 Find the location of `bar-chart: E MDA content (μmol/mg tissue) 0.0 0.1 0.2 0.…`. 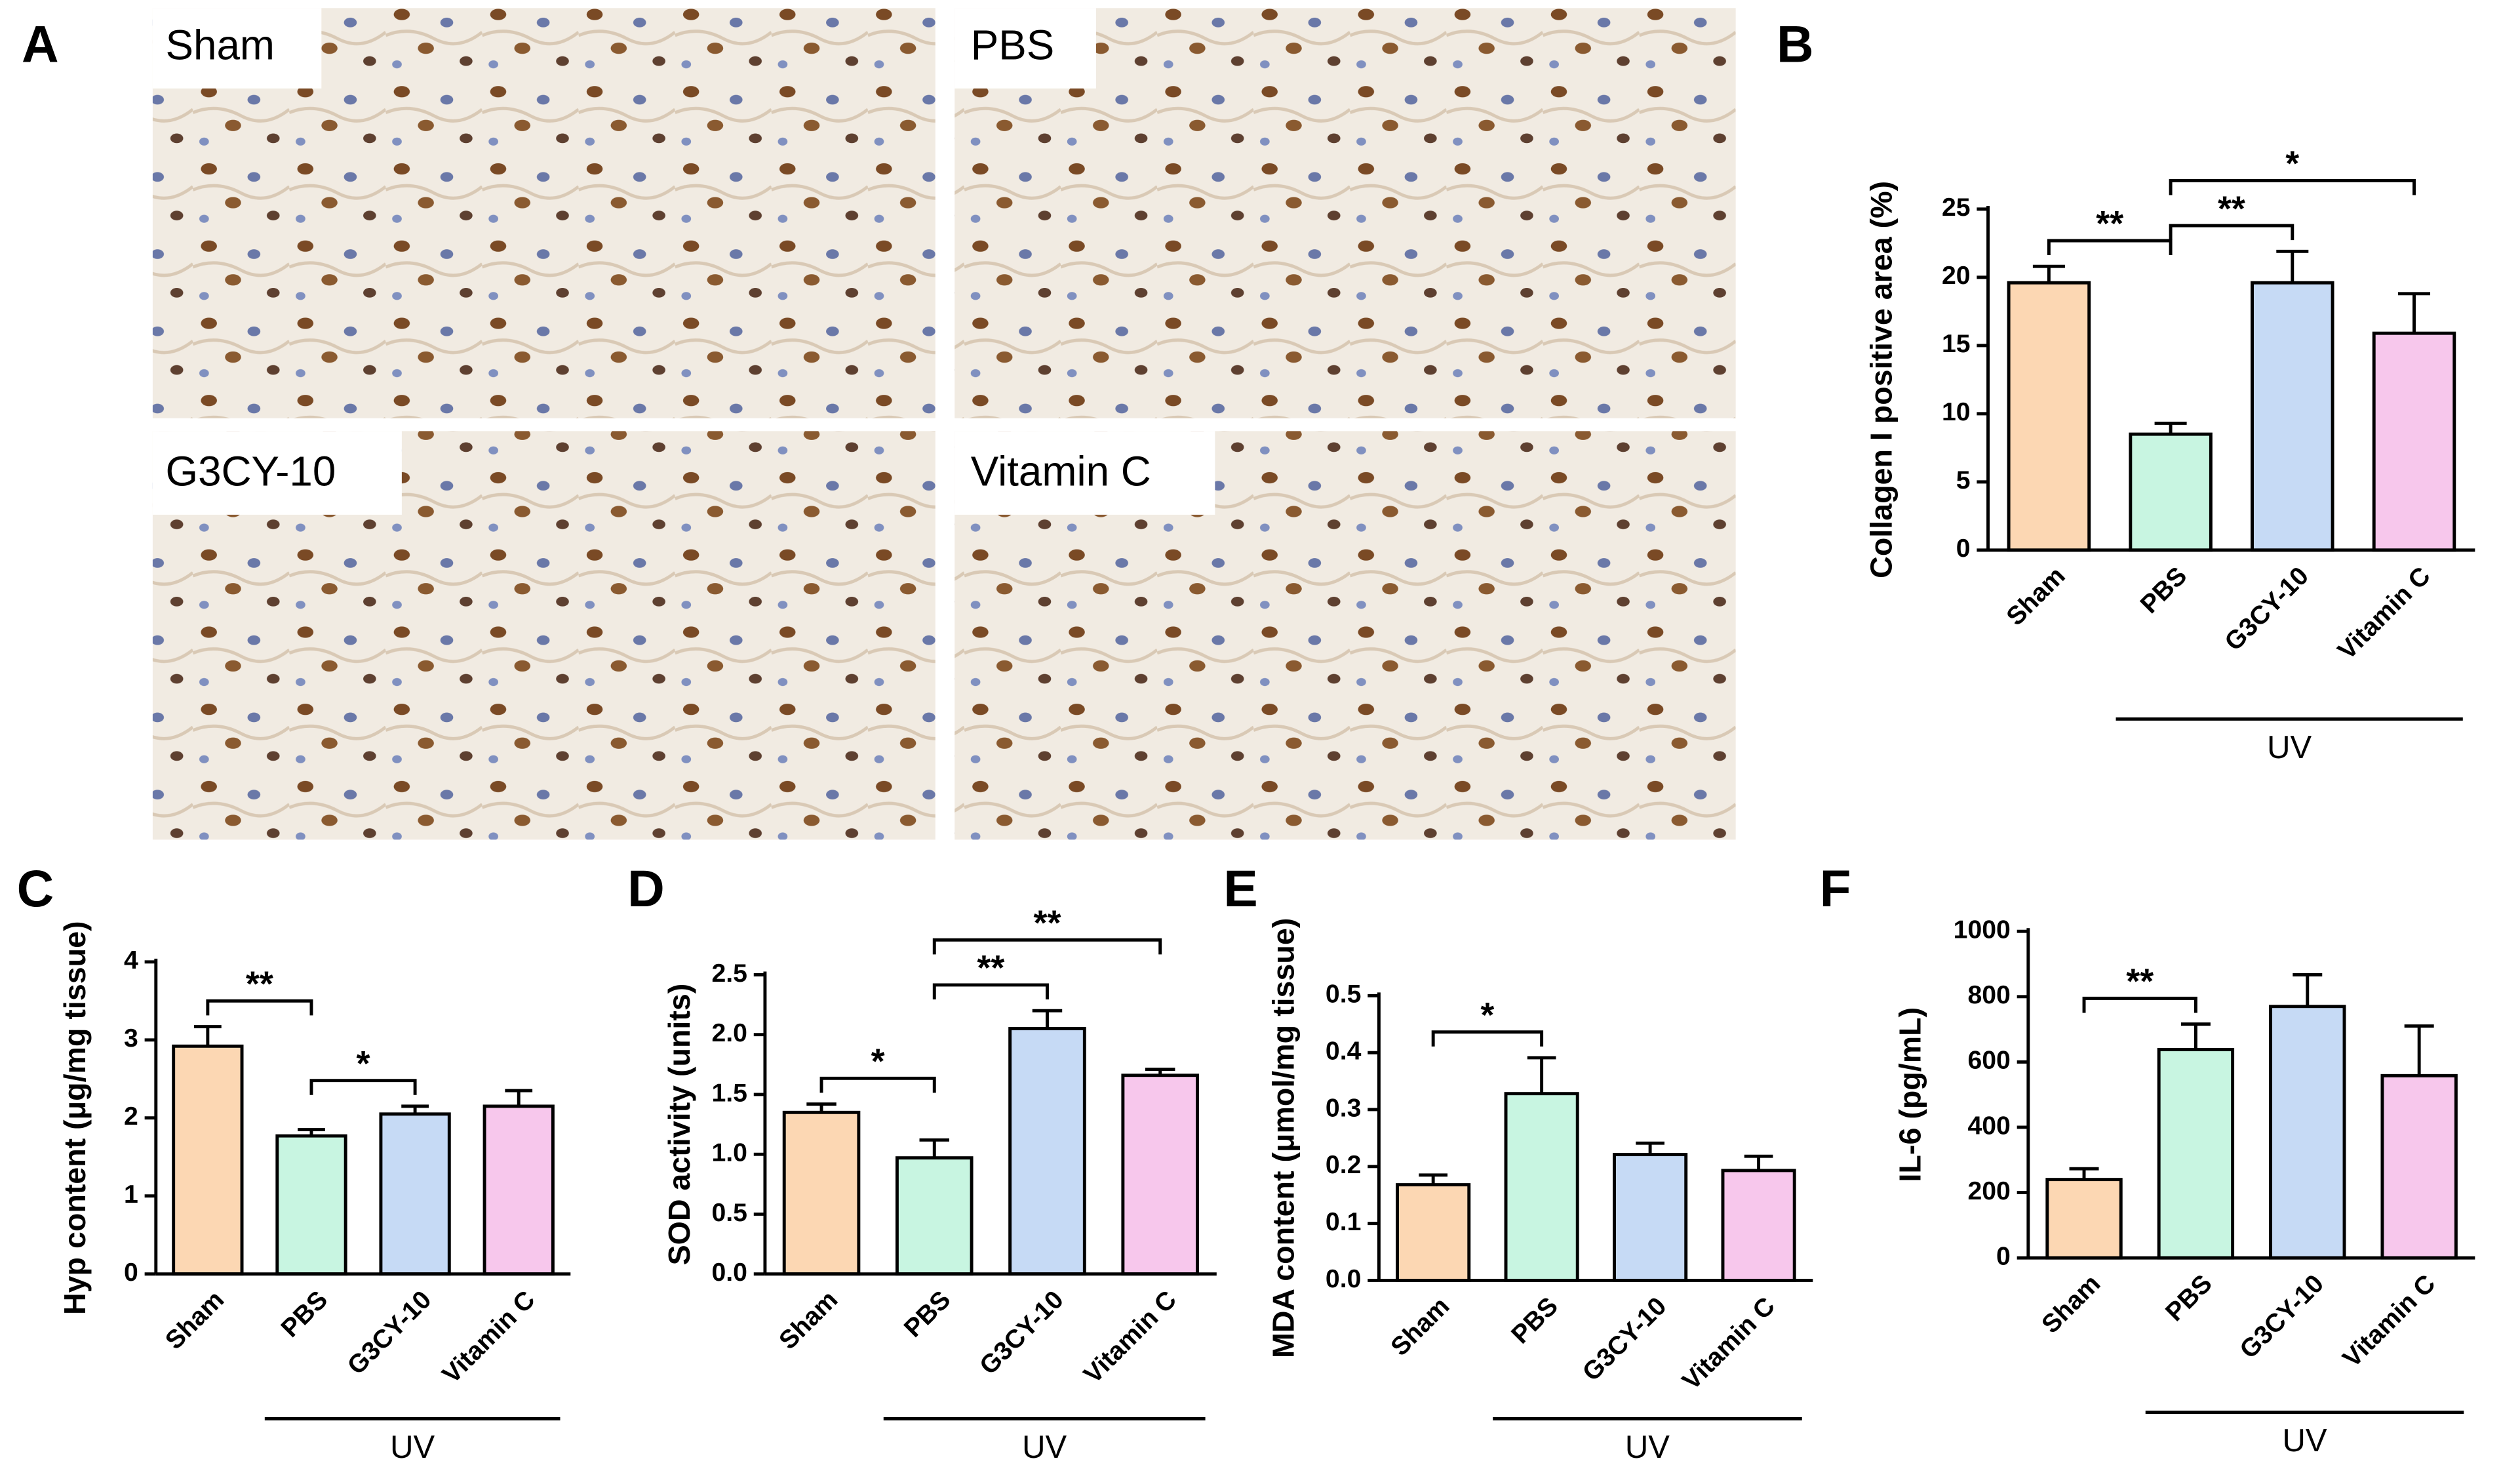

bar-chart: E MDA content (μmol/mg tissue) 0.0 0.1 0.2 0.… is located at coordinates (1518, 1162).